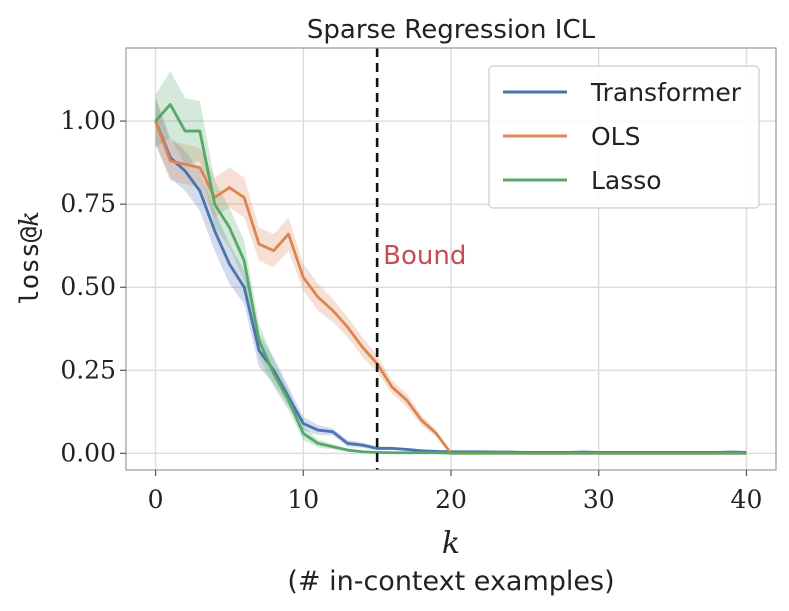  Describe the element at coordinates (303, 499) in the screenshot. I see `x-tick-label: 10` at that location.